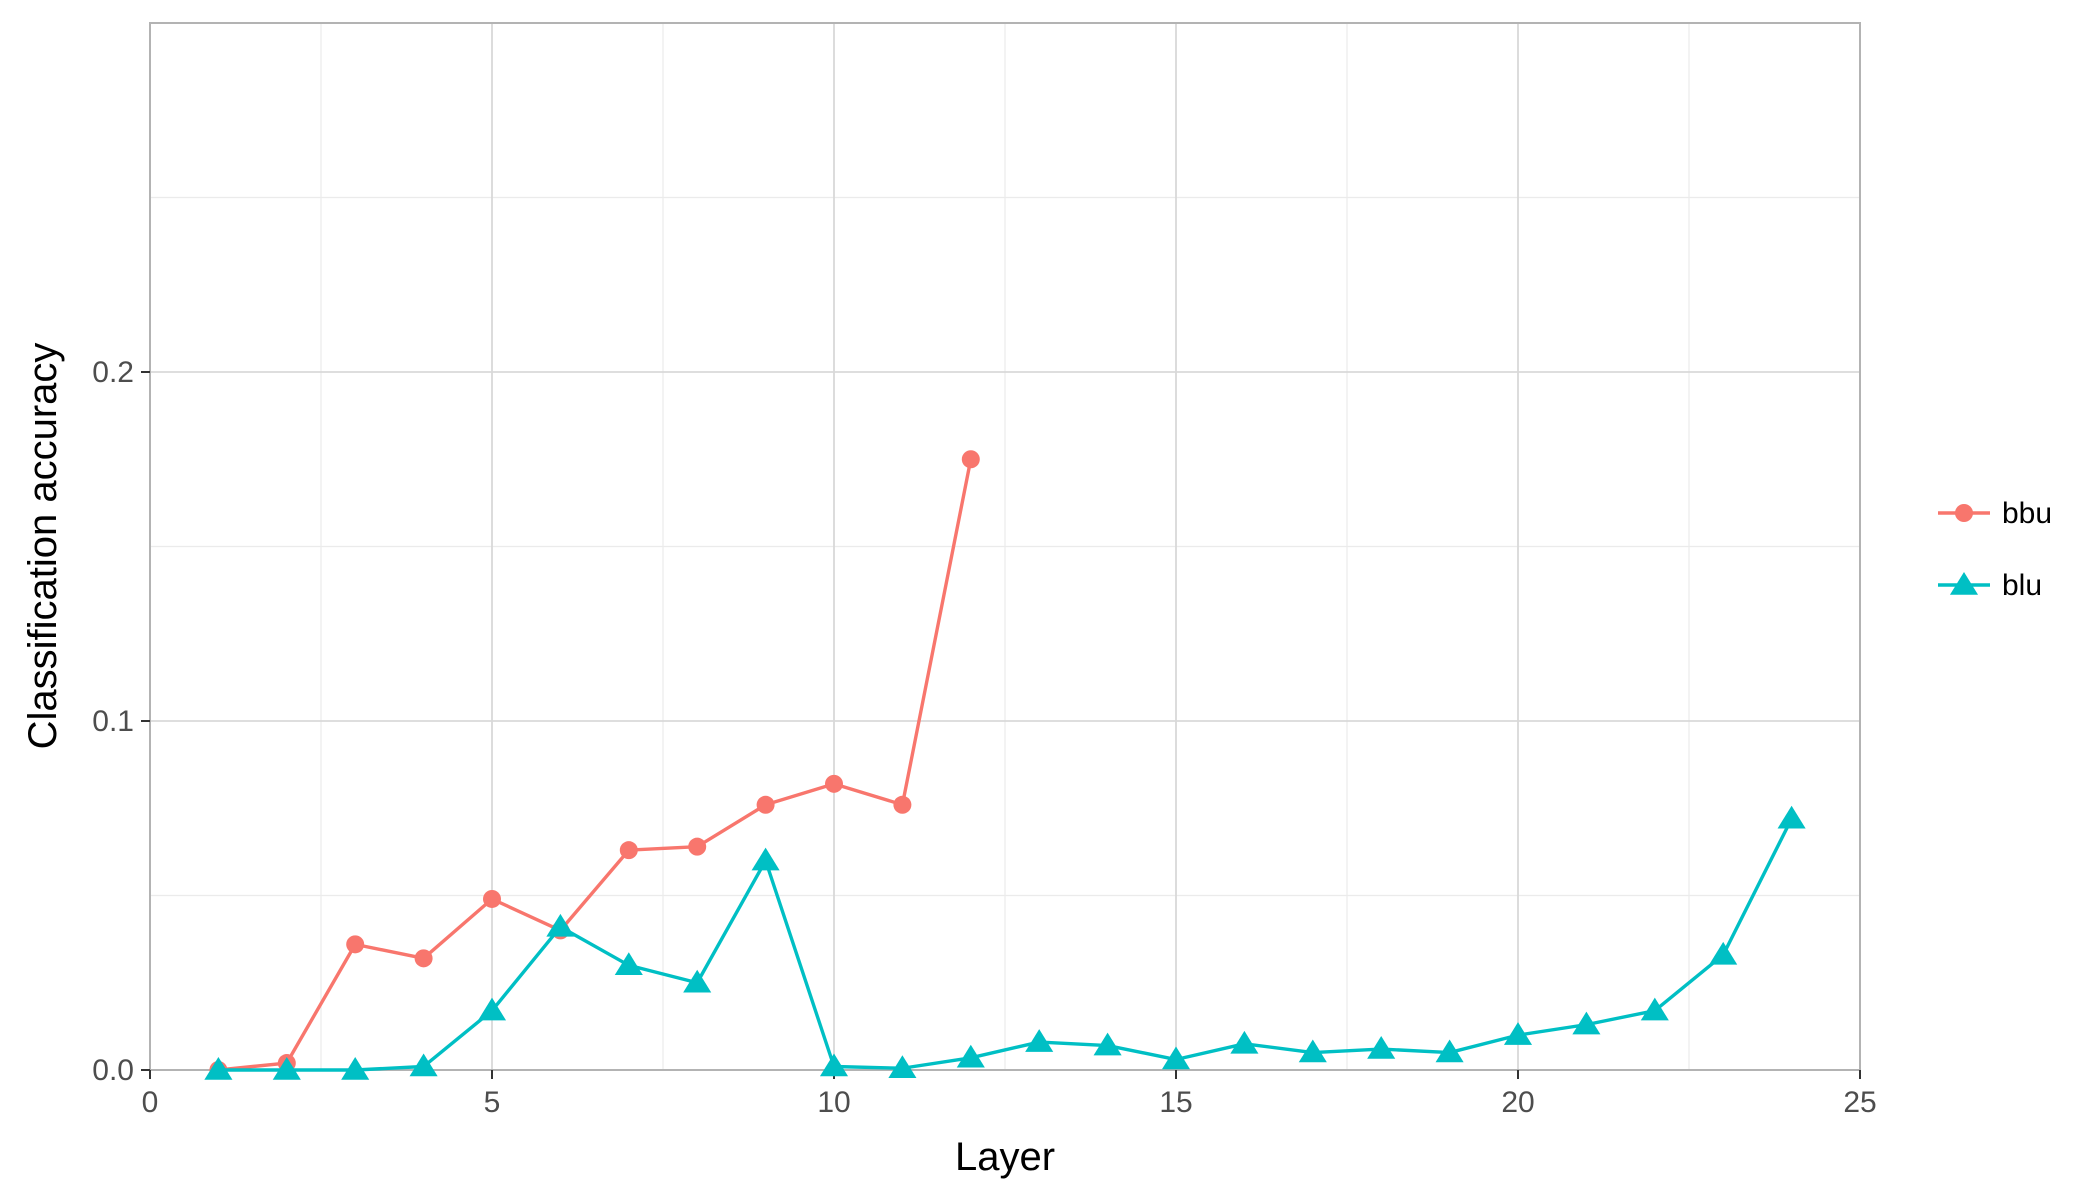 Image resolution: width=2100 pixels, height=1200 pixels. Describe the element at coordinates (1517, 1102) in the screenshot. I see `x-tick-label: 20` at that location.